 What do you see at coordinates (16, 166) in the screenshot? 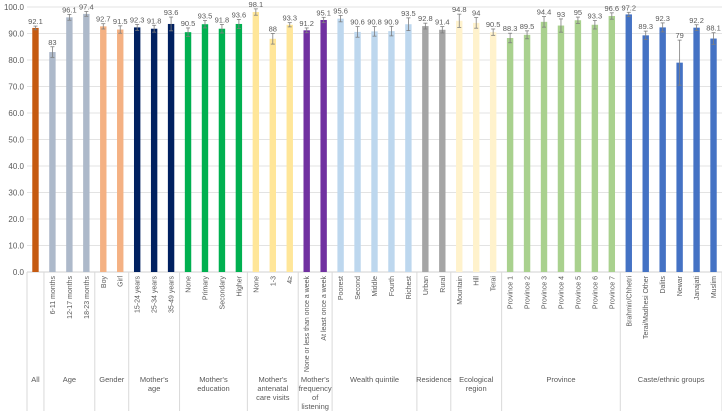
I see `y-tick-label: 40.0` at bounding box center [16, 166].